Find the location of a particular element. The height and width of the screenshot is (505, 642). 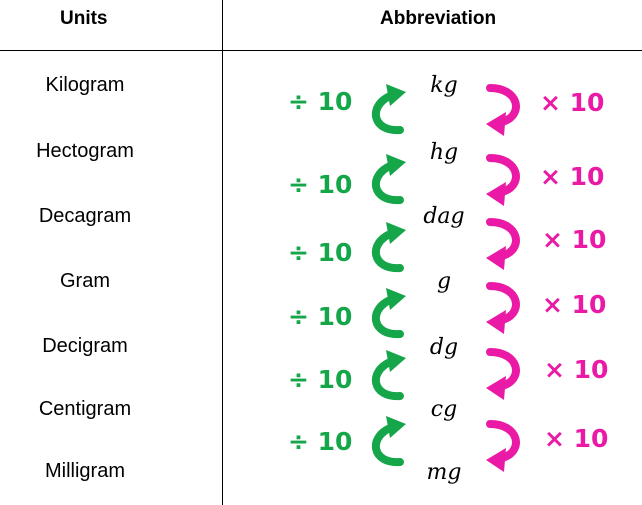

abbr-dg: dg is located at coordinates (444, 347).